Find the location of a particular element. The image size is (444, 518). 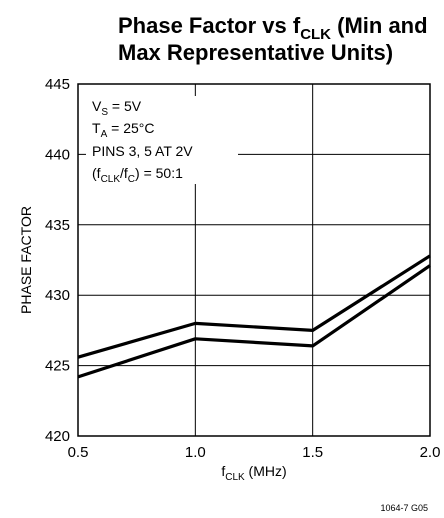

y-tick-label: 420 is located at coordinates (57, 436).